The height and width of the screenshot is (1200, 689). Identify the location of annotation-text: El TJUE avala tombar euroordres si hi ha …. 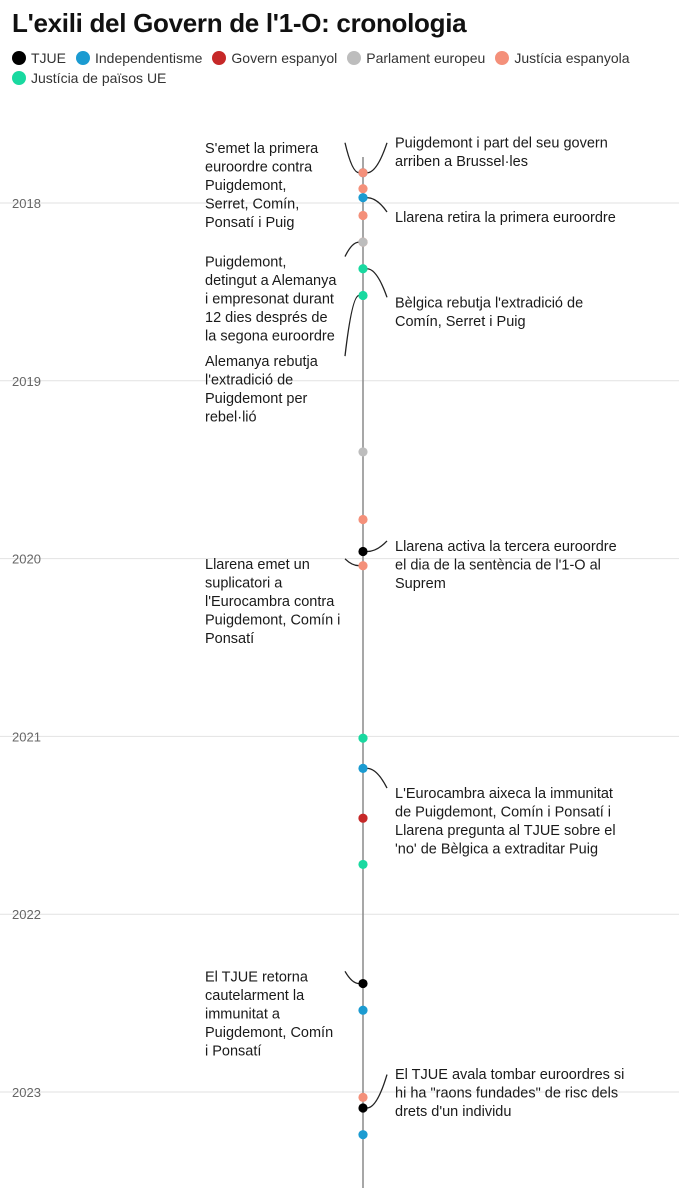
(509, 1093).